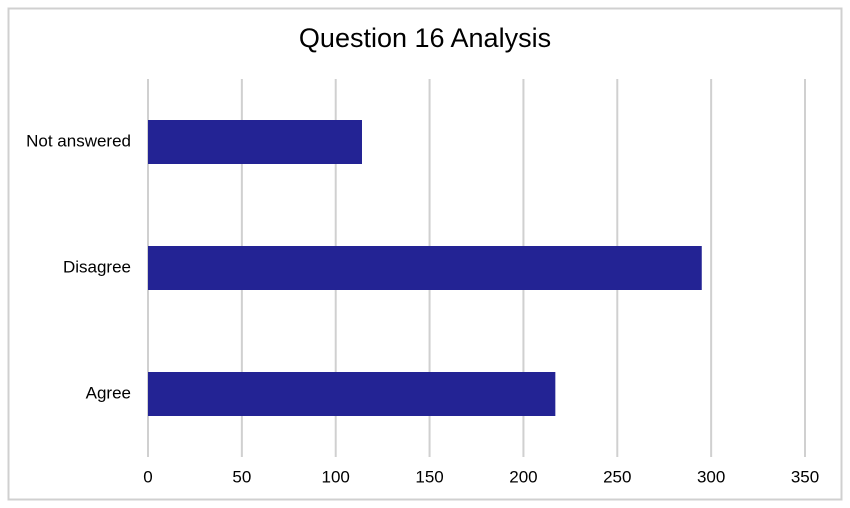 This screenshot has width=850, height=508. Describe the element at coordinates (78, 140) in the screenshot. I see `y-tick-label: Not answered` at that location.